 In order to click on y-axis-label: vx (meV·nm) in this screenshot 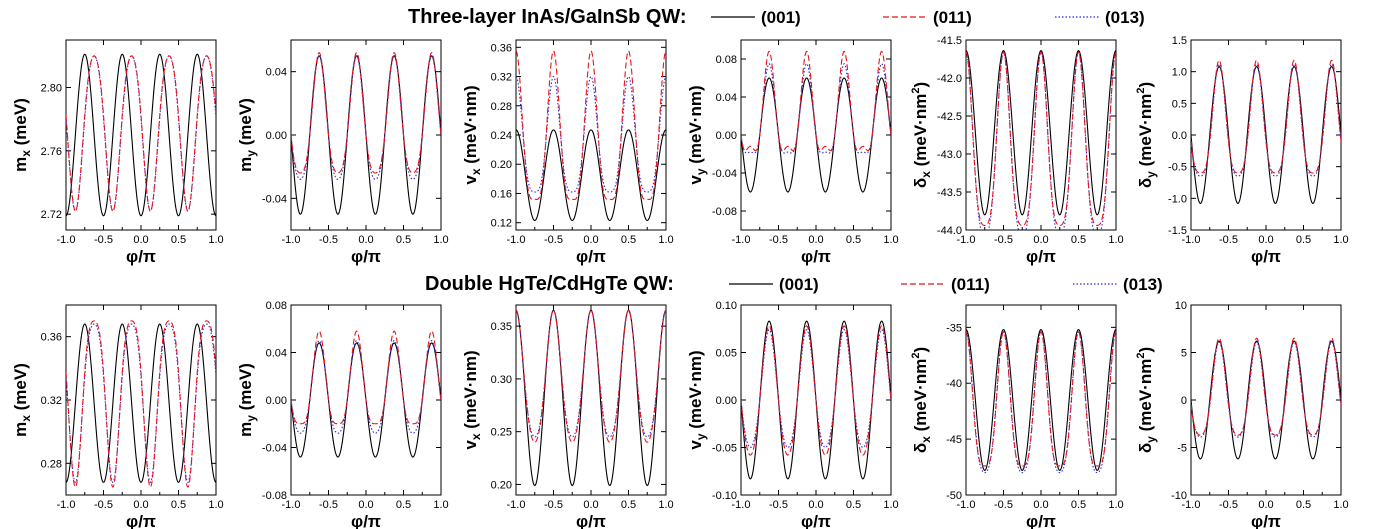, I will do `click(472, 399)`.